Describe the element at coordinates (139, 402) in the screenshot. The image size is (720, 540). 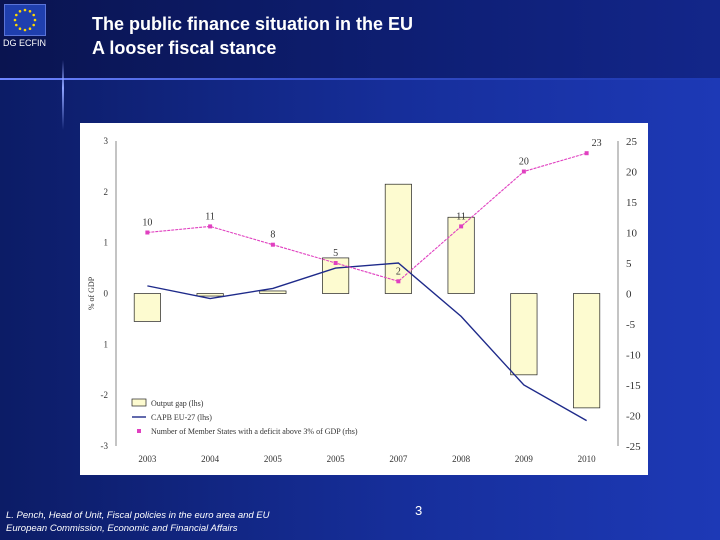
I see `legend-swatch-output-gap` at that location.